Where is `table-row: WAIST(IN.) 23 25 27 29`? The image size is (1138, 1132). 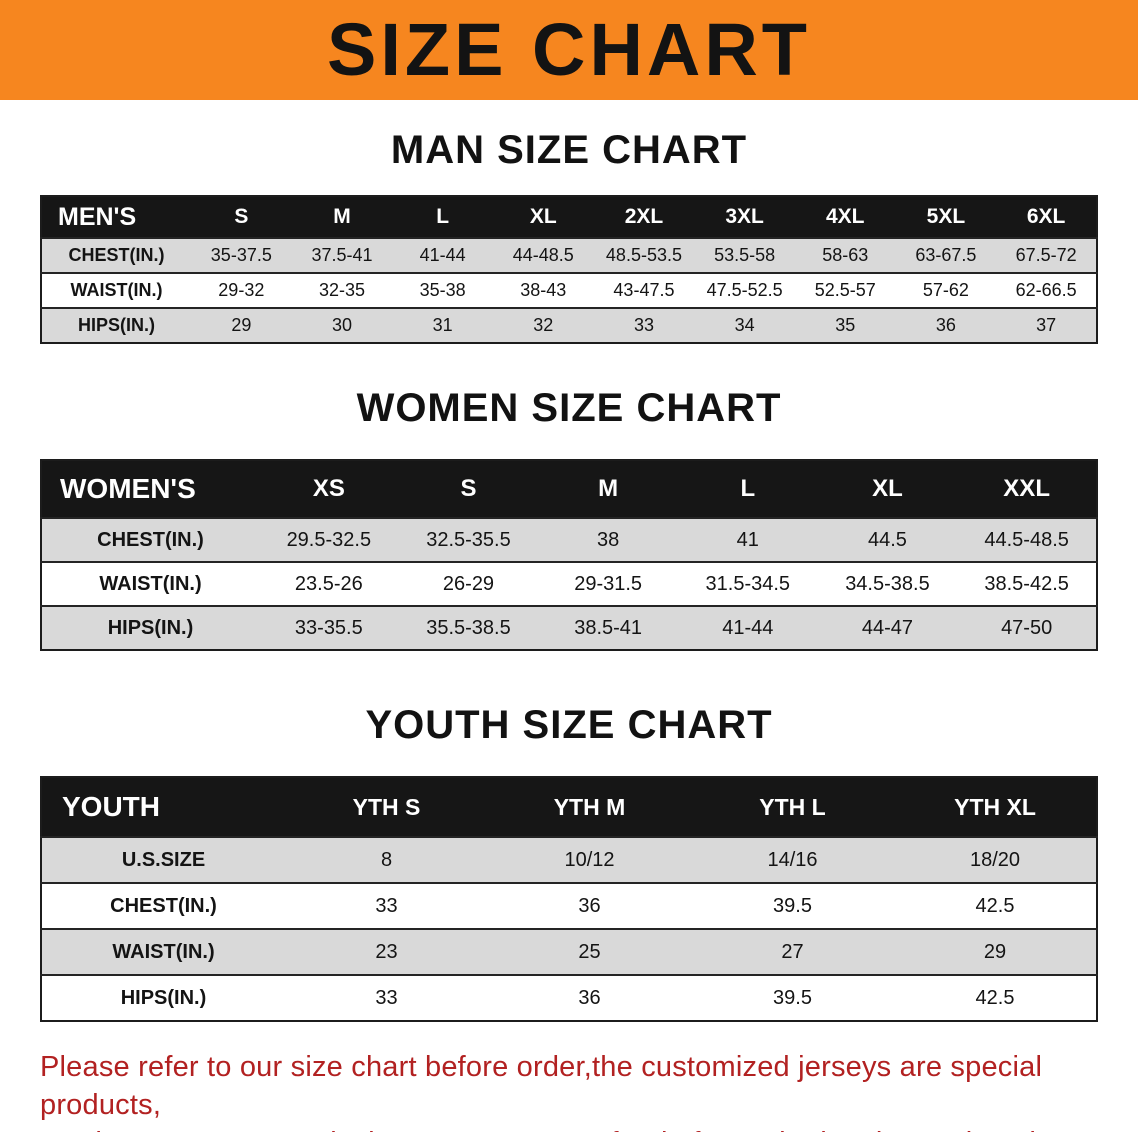
table-row: WAIST(IN.) 23 25 27 29 is located at coordinates (569, 951).